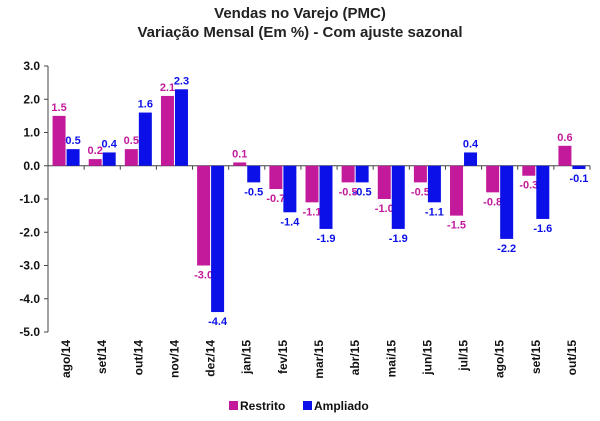 This screenshot has width=600, height=421. Describe the element at coordinates (31, 99) in the screenshot. I see `y-tick-label: 2.0` at that location.